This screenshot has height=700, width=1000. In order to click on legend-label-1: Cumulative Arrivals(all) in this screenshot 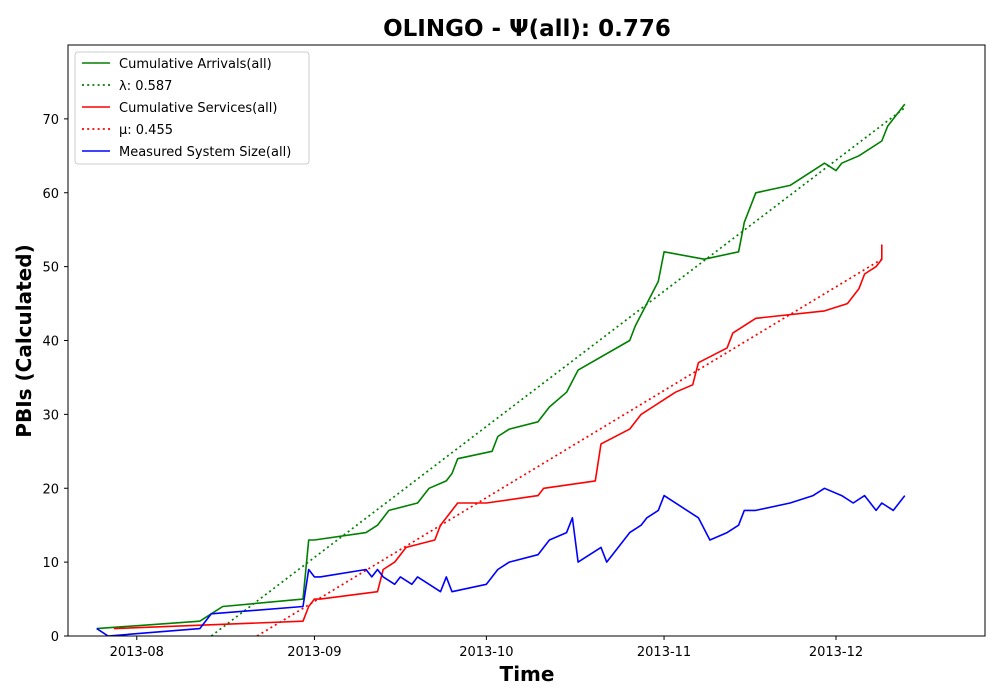, I will do `click(195, 64)`.